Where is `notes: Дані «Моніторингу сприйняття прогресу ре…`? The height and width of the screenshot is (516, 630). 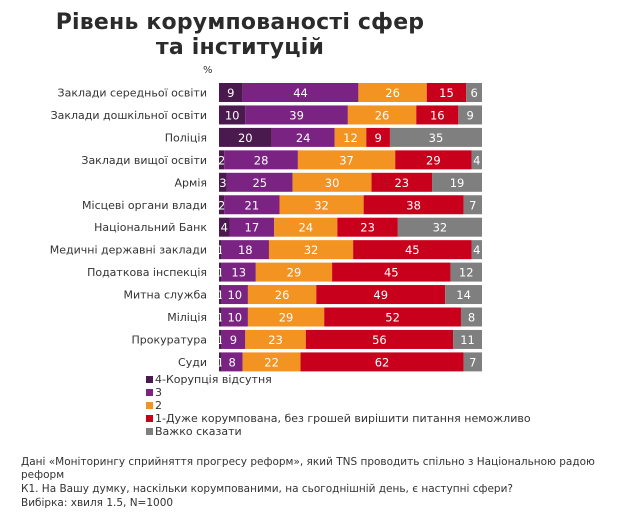 notes: Дані «Моніторингу сприйняття прогресу ре… is located at coordinates (316, 483).